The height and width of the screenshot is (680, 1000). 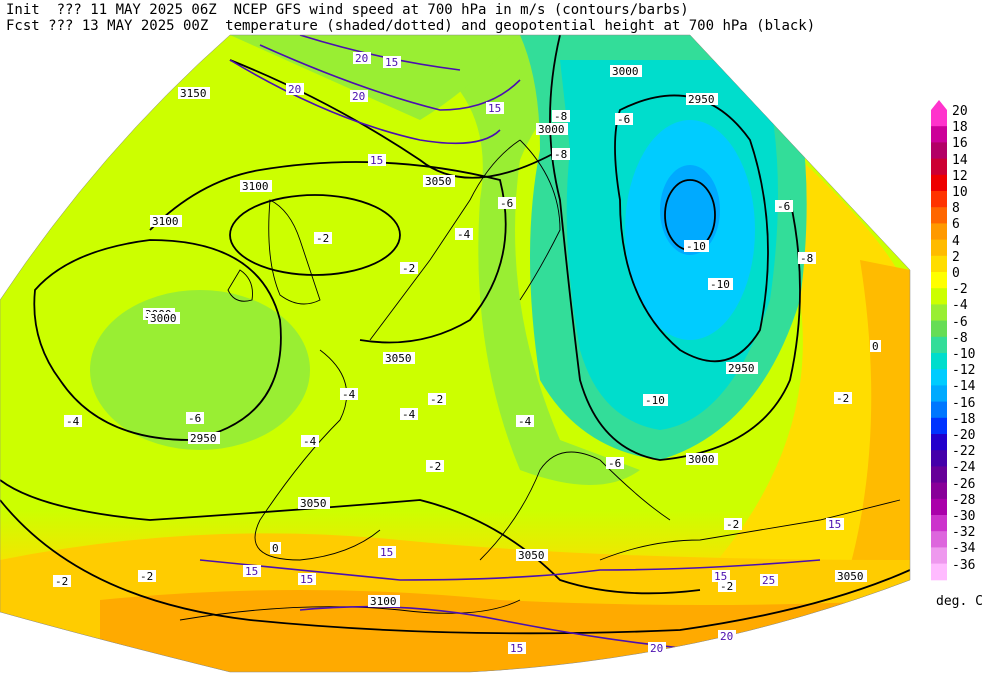 I want to click on colorbar-level-label: 6, so click(x=956, y=225).